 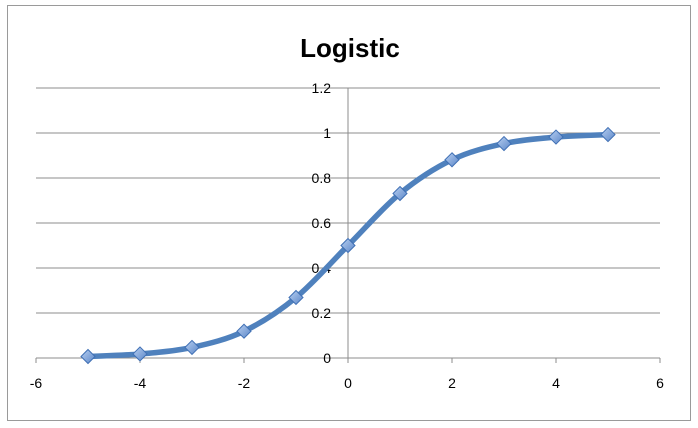 I want to click on x-tick-label: 0, so click(x=348, y=383).